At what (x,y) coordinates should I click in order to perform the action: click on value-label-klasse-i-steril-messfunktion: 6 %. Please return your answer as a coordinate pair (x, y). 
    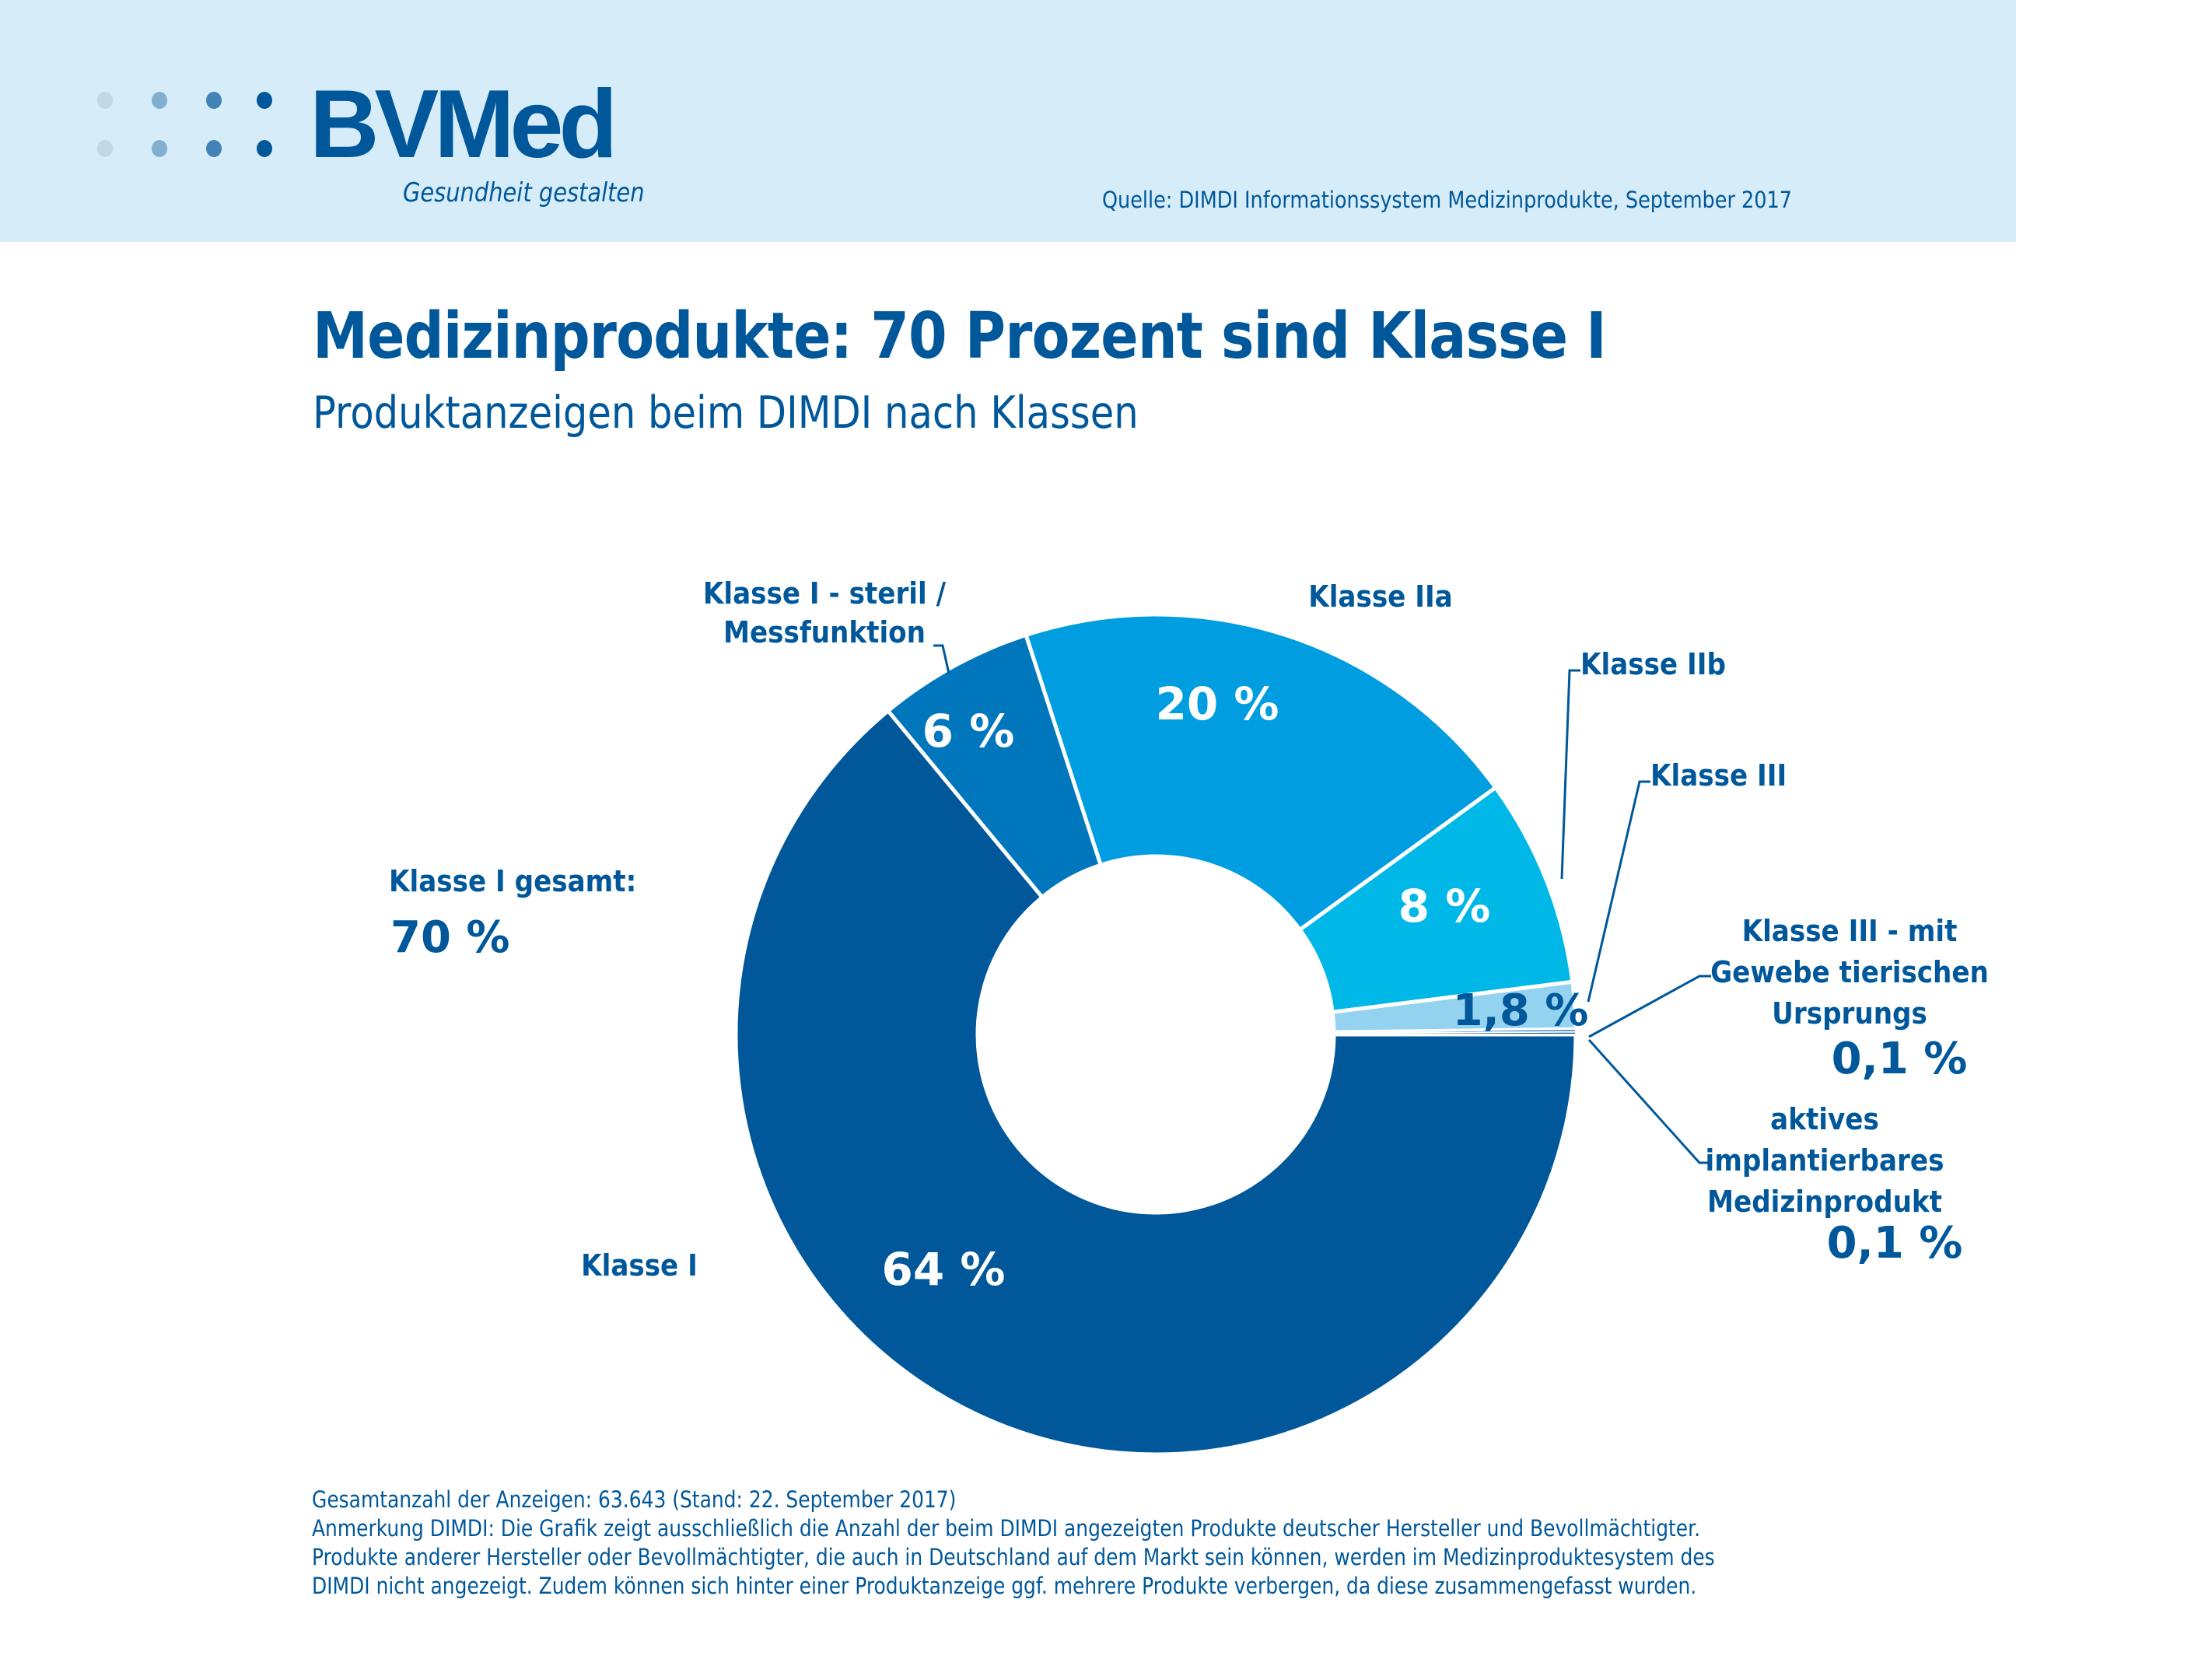
    Looking at the image, I should click on (969, 732).